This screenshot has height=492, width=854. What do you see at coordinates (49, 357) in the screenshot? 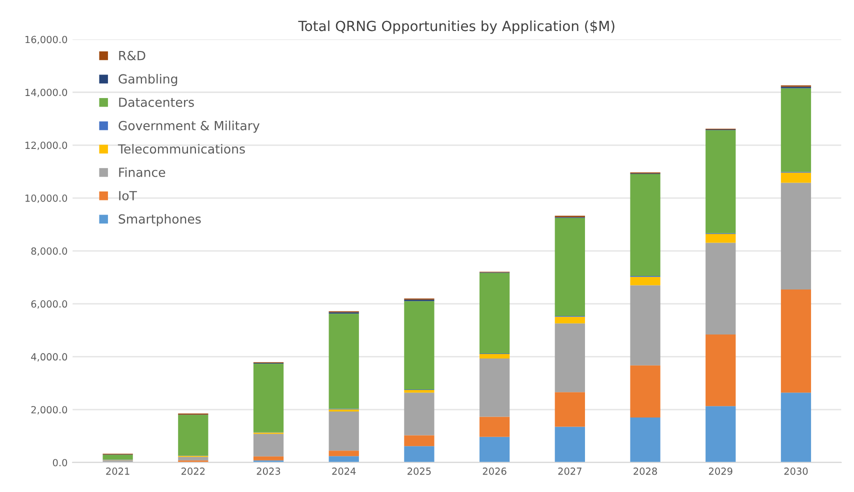
I see `y-tick-label: 4,000.0` at bounding box center [49, 357].